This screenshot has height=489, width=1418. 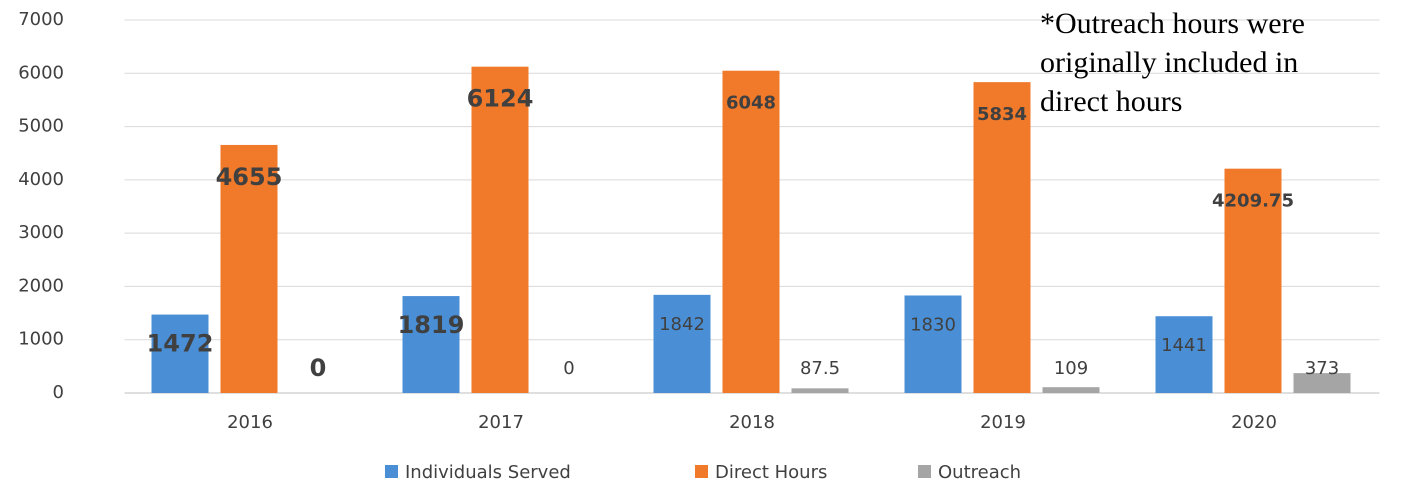 I want to click on data-label: 1842, so click(x=682, y=324).